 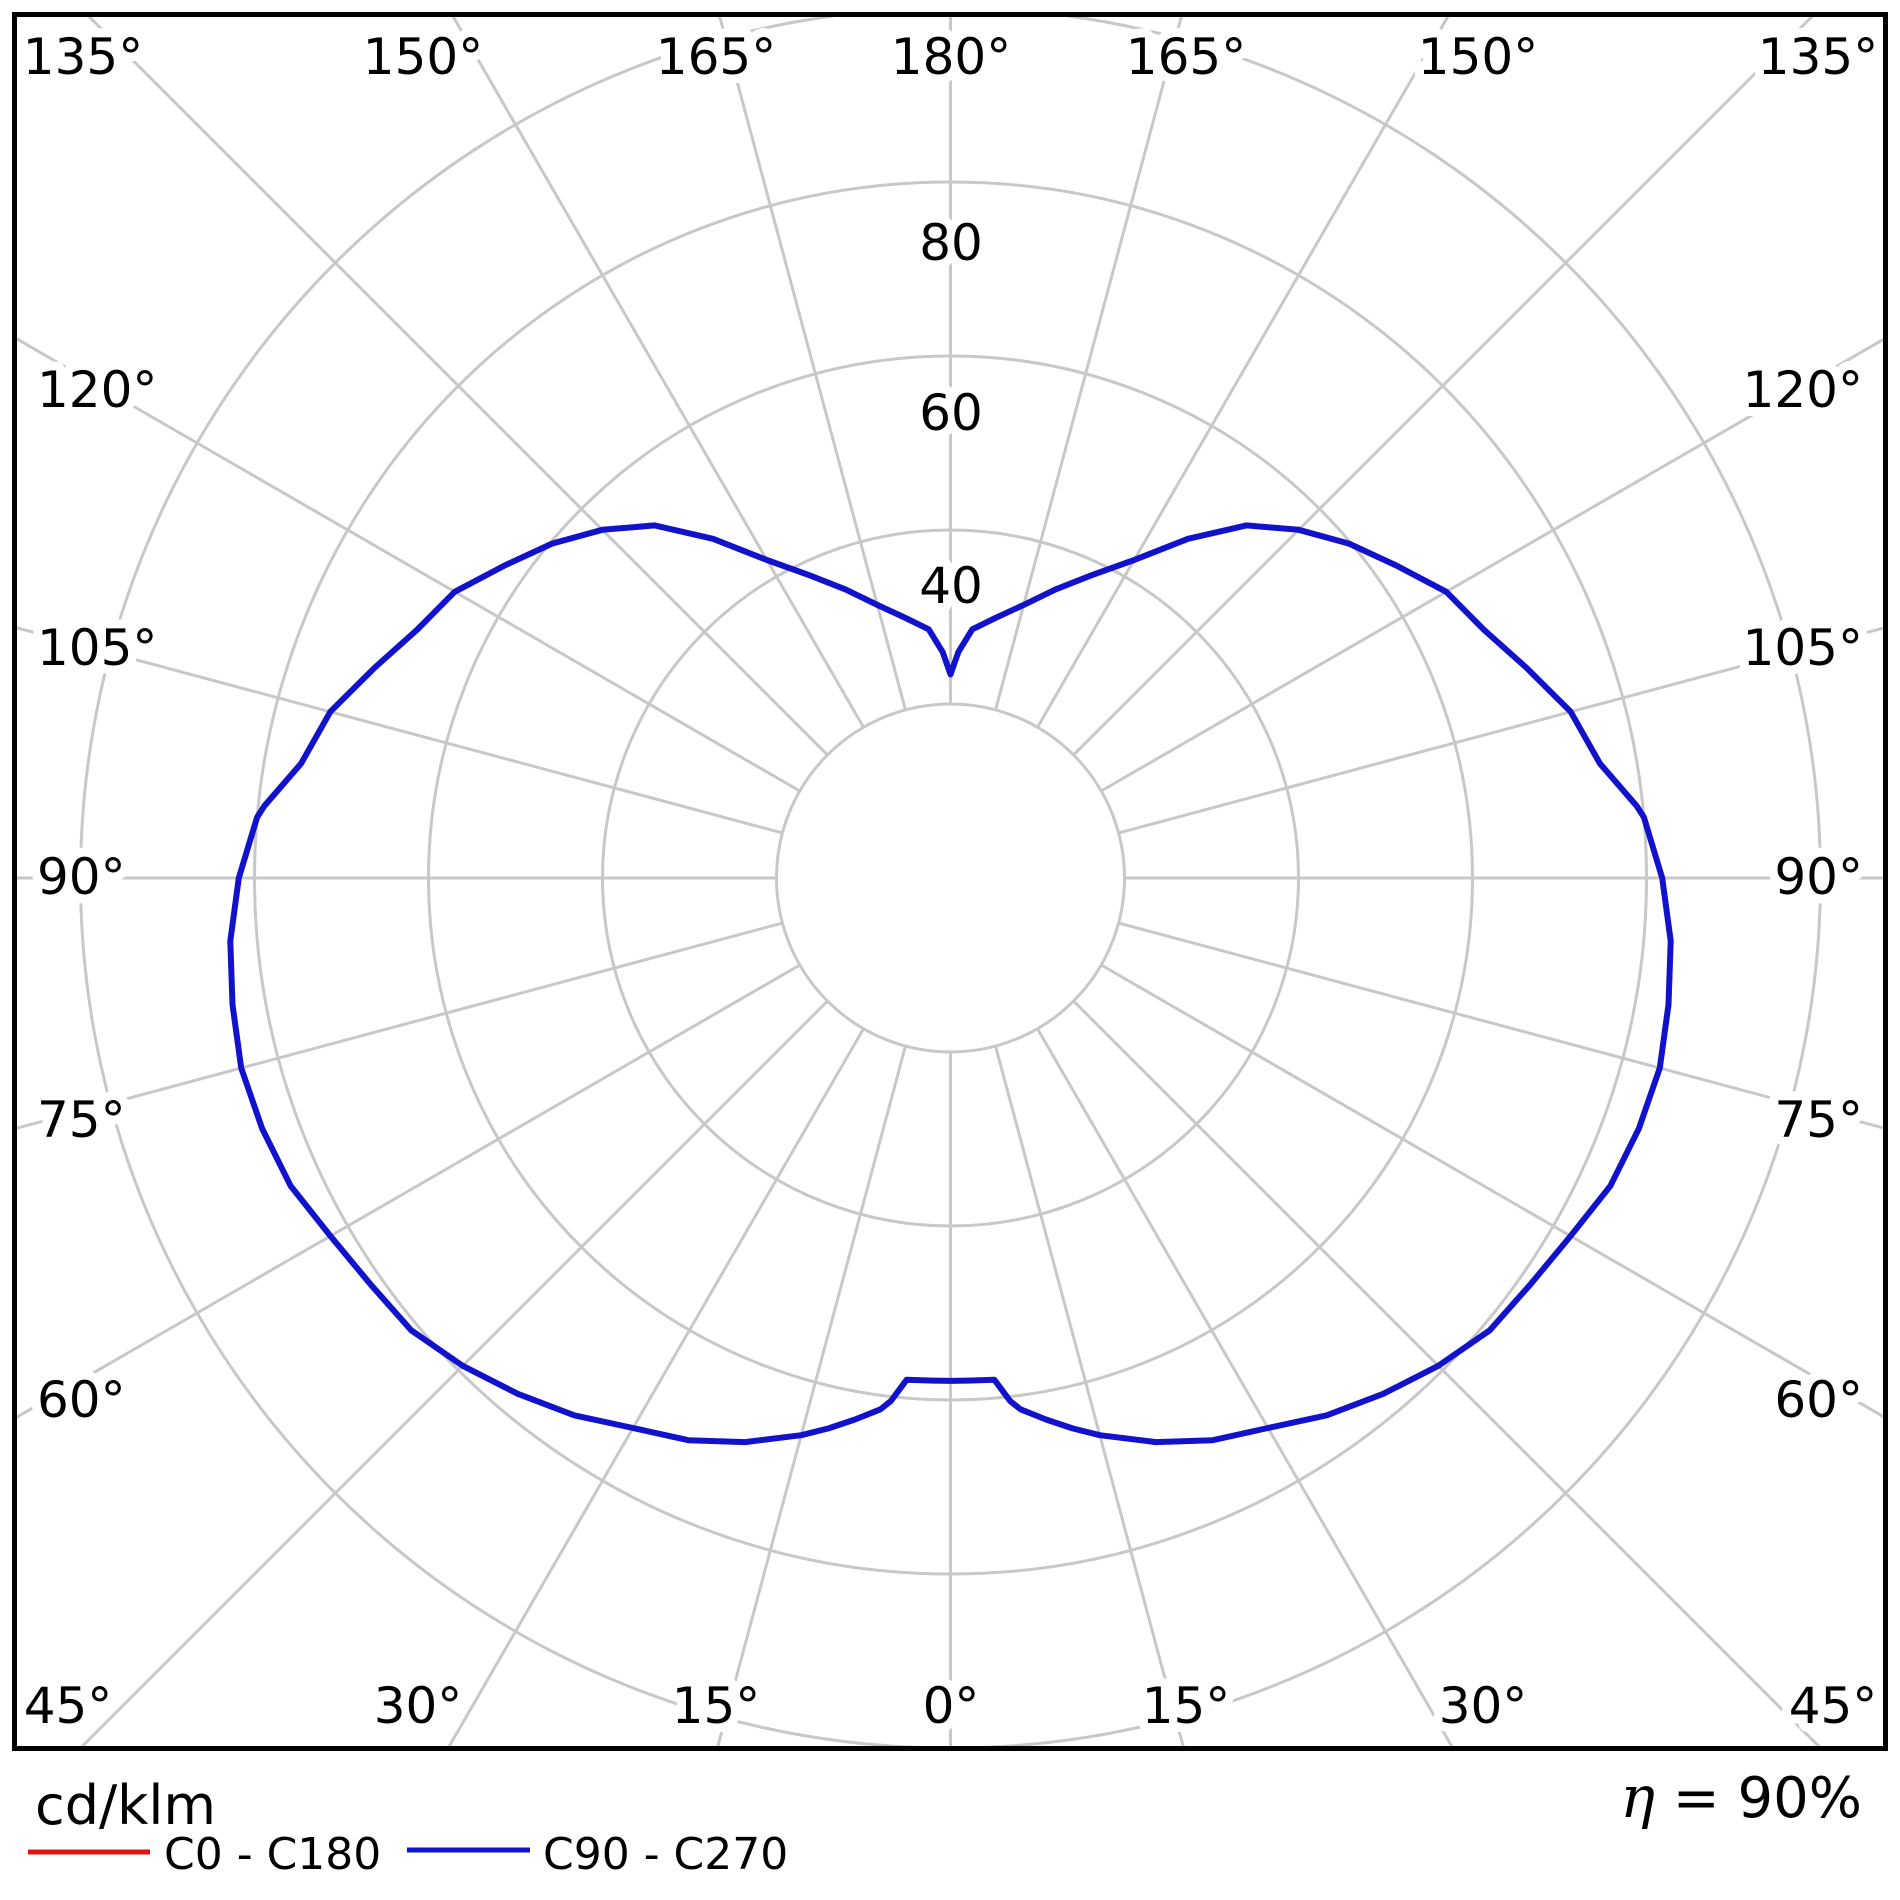 I want to click on angle-label-23: 45°, so click(x=1833, y=1706).